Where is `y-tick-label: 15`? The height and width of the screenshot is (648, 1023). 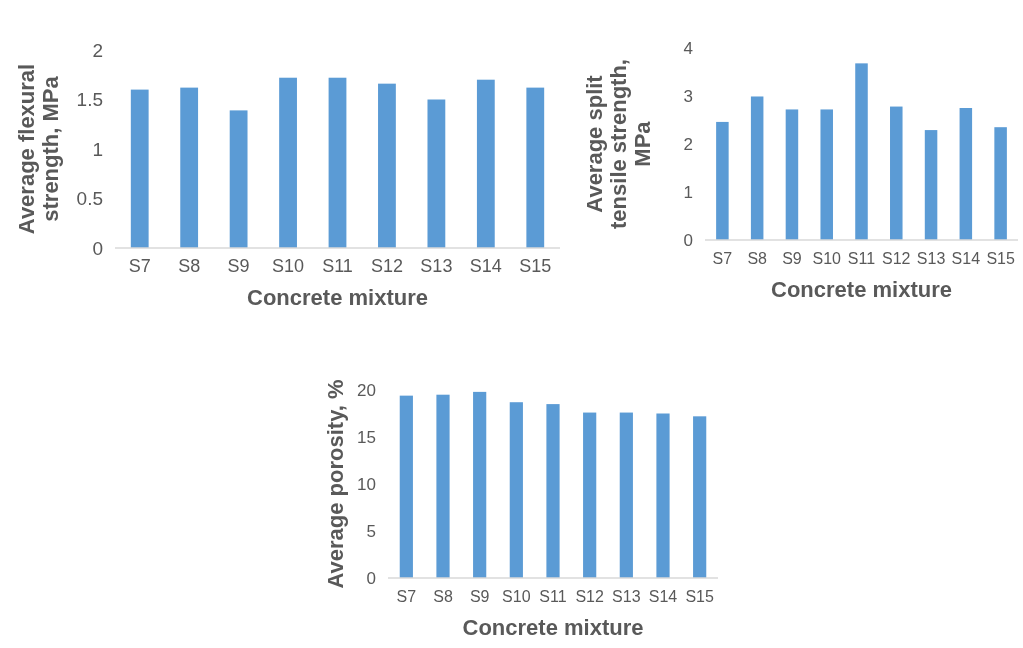
y-tick-label: 15 is located at coordinates (366, 437).